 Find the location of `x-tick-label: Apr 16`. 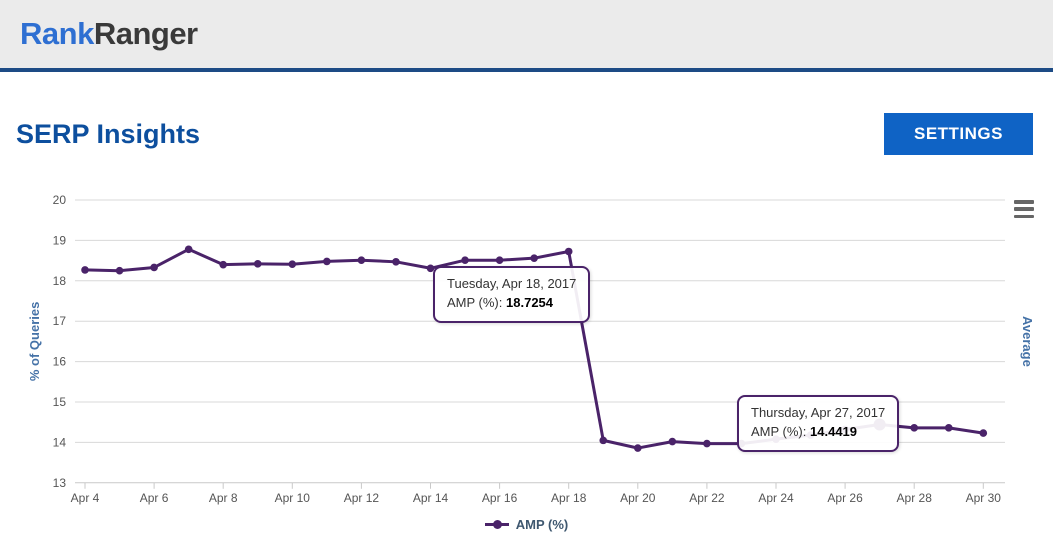

x-tick-label: Apr 16 is located at coordinates (500, 498).